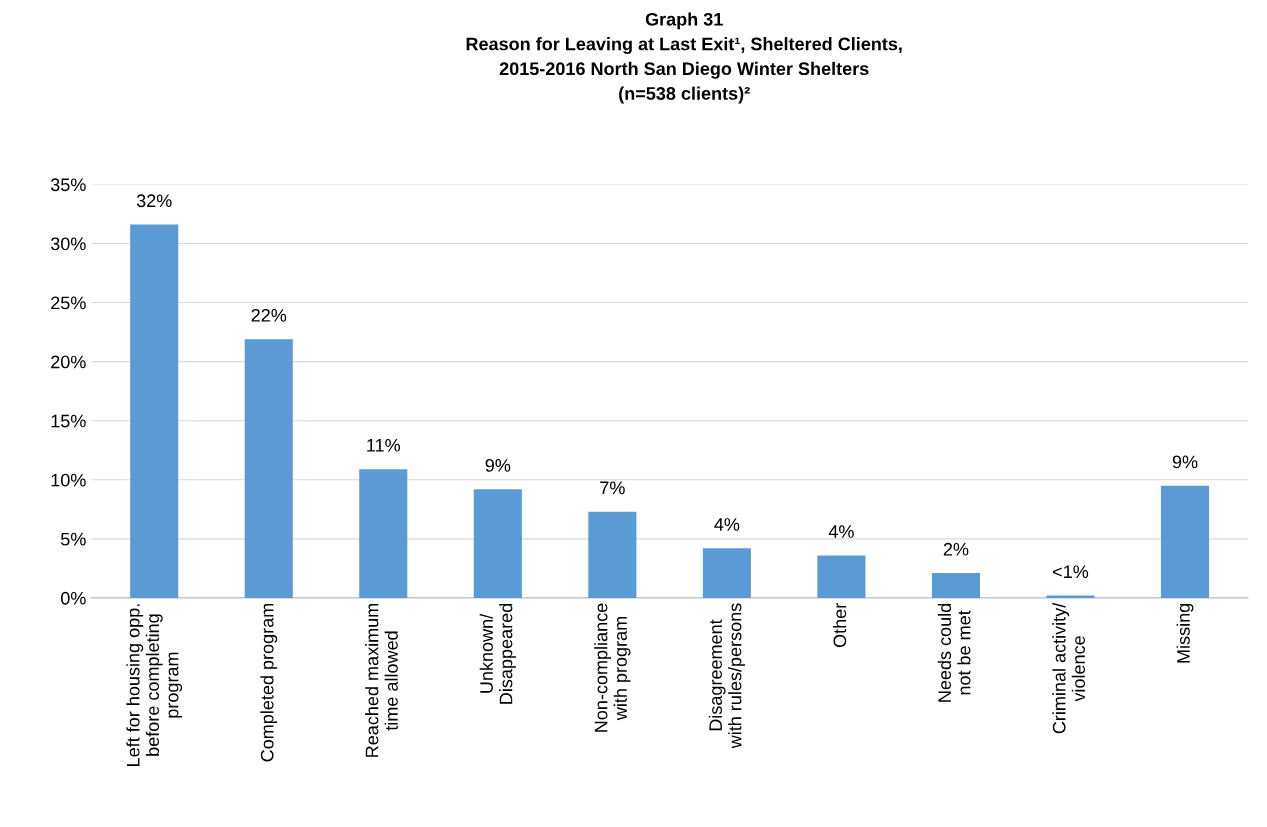 The height and width of the screenshot is (827, 1267). What do you see at coordinates (727, 676) in the screenshot?
I see `x-tick-label: Disagreement with rules/persons` at bounding box center [727, 676].